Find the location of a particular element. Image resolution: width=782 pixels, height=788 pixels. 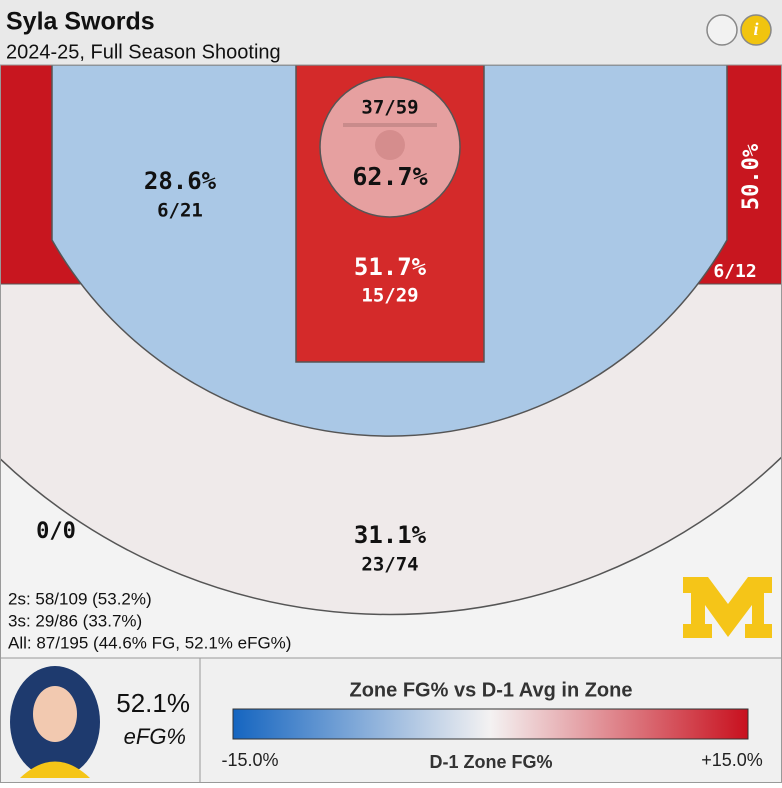

scale-axis-label: D-1 Zone FG% is located at coordinates (490, 762).